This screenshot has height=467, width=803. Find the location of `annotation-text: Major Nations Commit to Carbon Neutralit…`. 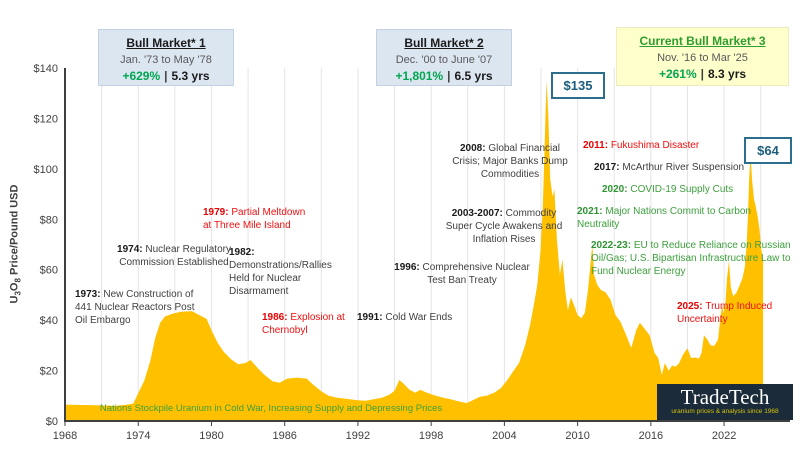

annotation-text: Major Nations Commit to Carbon Neutralit… is located at coordinates (664, 218).